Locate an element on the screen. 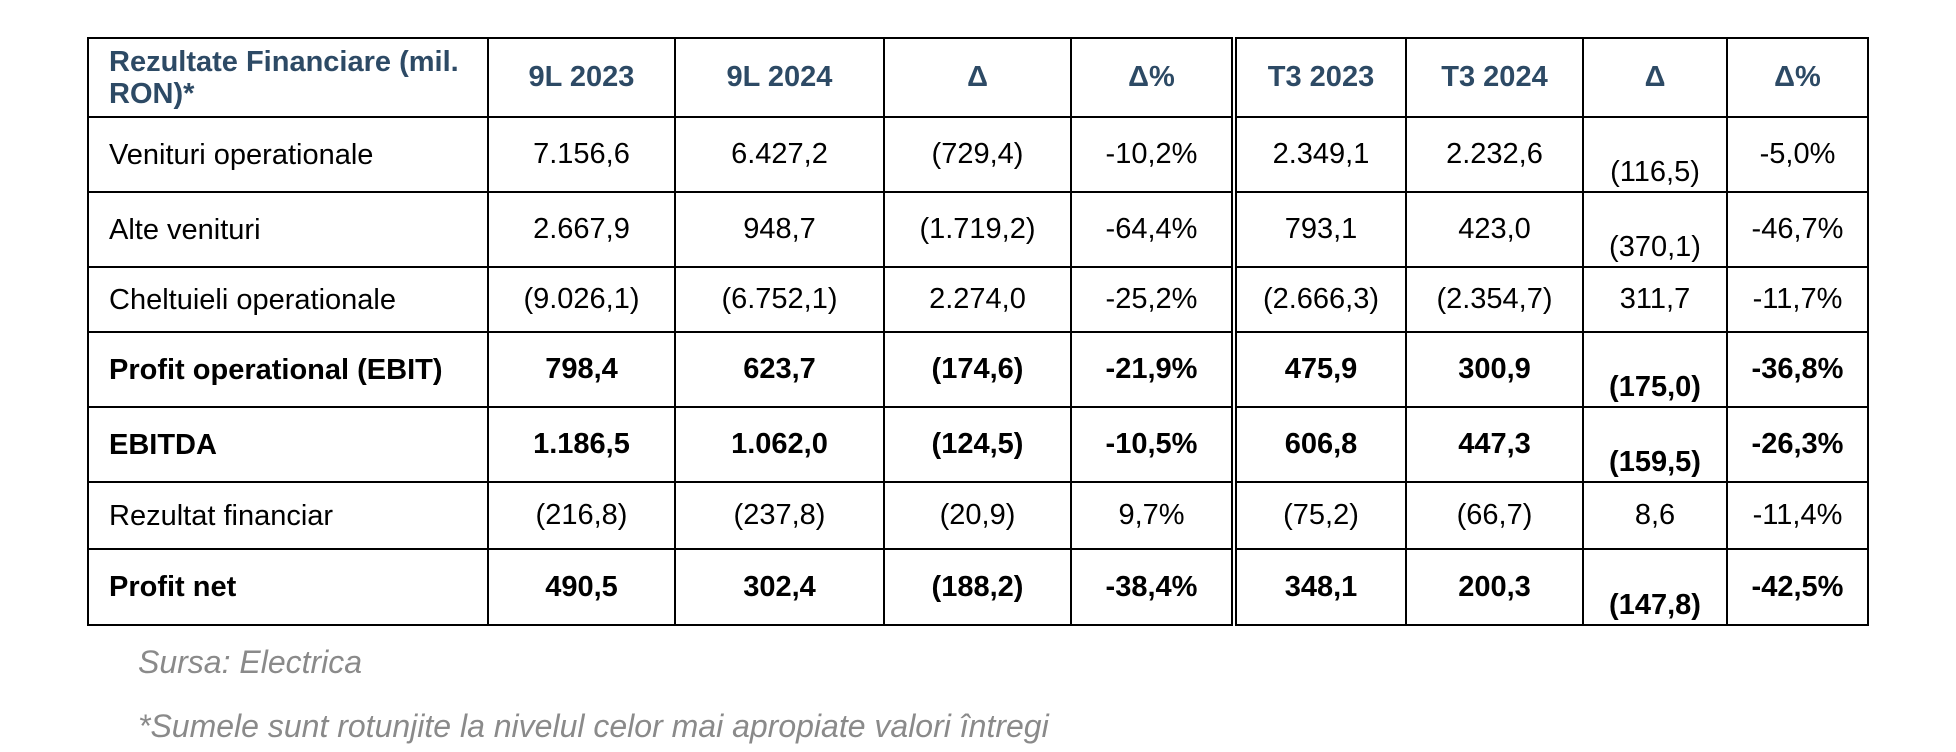 This screenshot has height=752, width=1956. header-label: Rezultate Financiare (mil. RON)* is located at coordinates (288, 77).